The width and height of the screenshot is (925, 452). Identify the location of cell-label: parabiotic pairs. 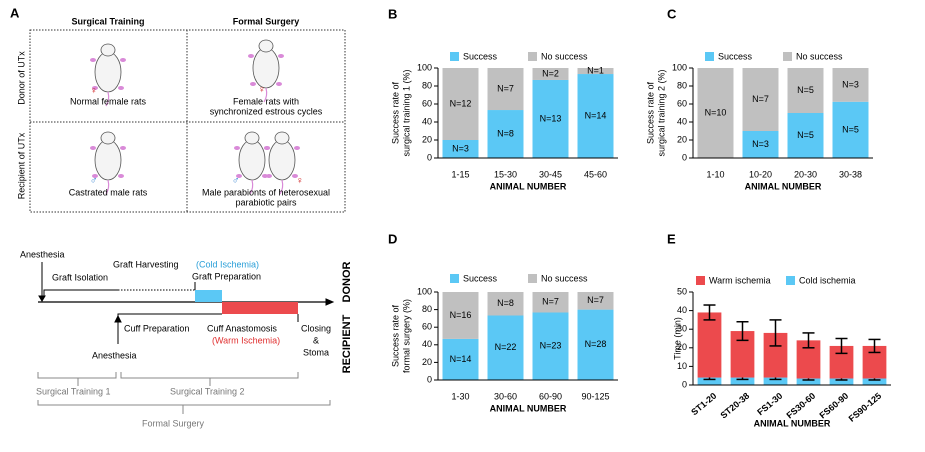
(266, 202).